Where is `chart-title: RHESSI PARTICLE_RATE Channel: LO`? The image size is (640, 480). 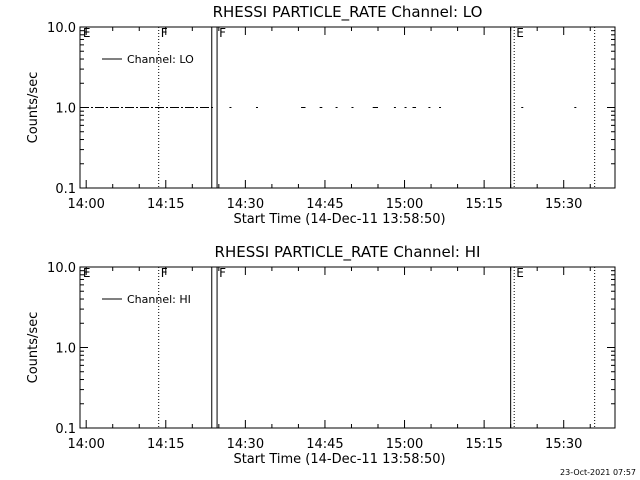
chart-title: RHESSI PARTICLE_RATE Channel: LO is located at coordinates (348, 12).